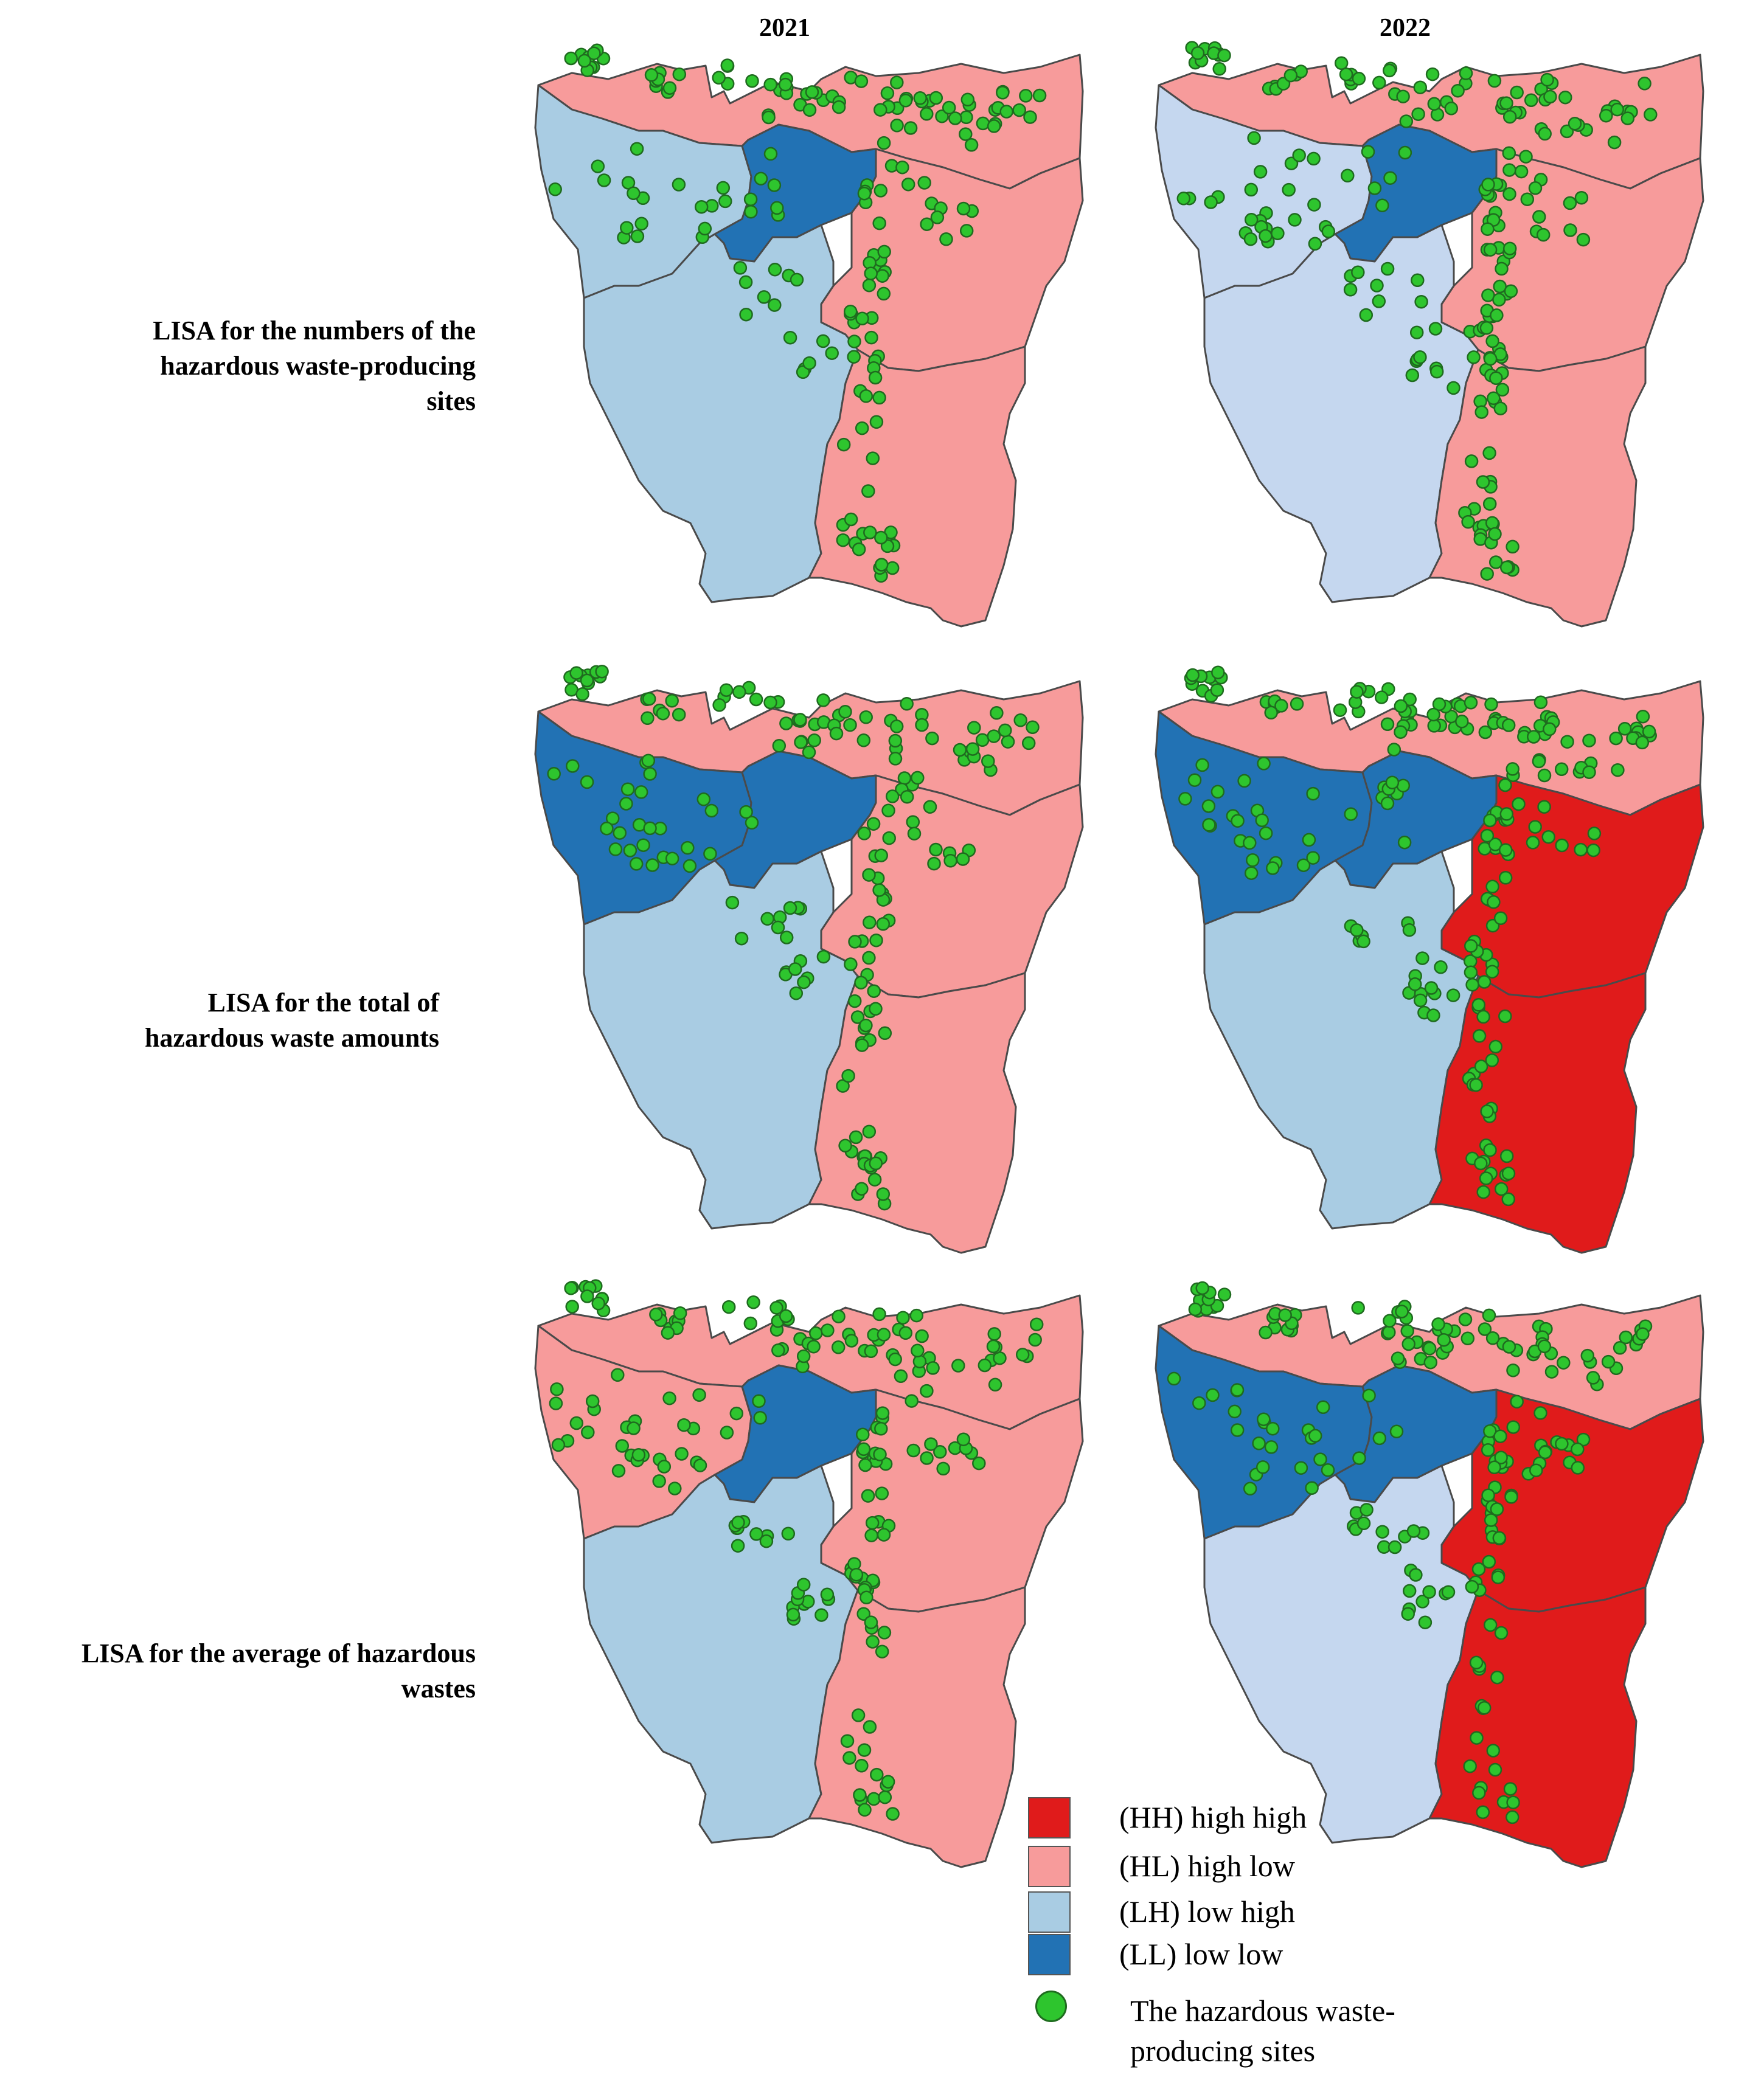 The width and height of the screenshot is (1747, 2100). What do you see at coordinates (797, 973) in the screenshot?
I see `map-total-2021` at bounding box center [797, 973].